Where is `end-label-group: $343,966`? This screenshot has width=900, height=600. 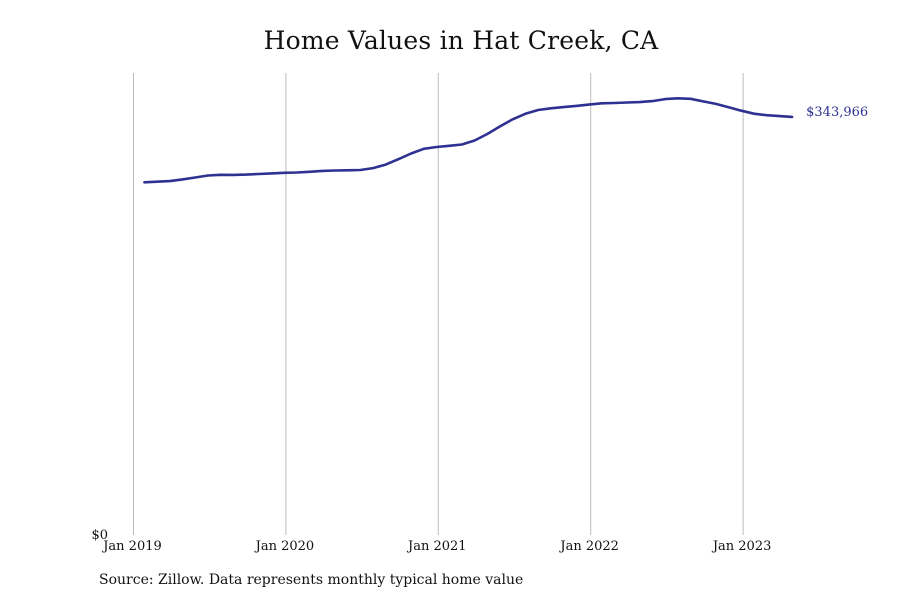
end-label-group: $343,966 is located at coordinates (837, 112).